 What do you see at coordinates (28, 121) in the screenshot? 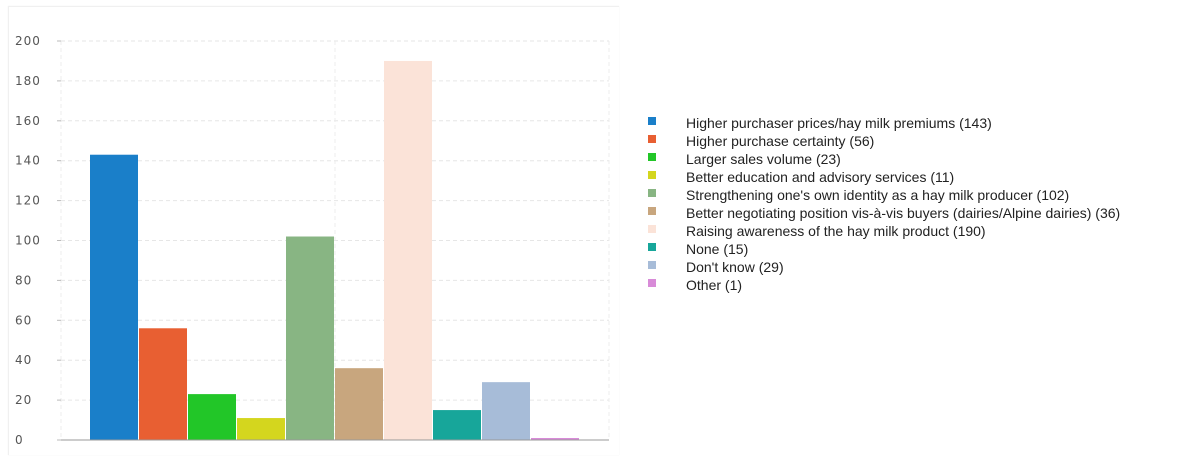
I see `y-tick-label: 160` at bounding box center [28, 121].